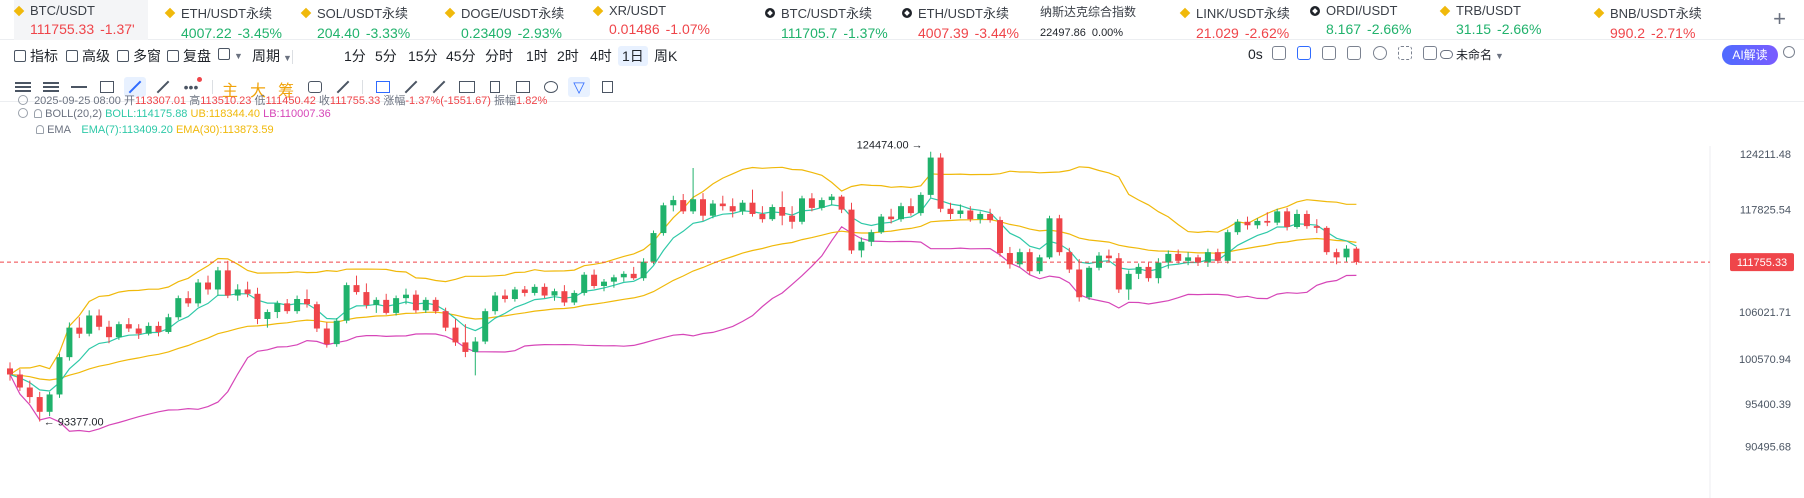  Describe the element at coordinates (1354, 53) in the screenshot. I see `calculator-icon` at that location.